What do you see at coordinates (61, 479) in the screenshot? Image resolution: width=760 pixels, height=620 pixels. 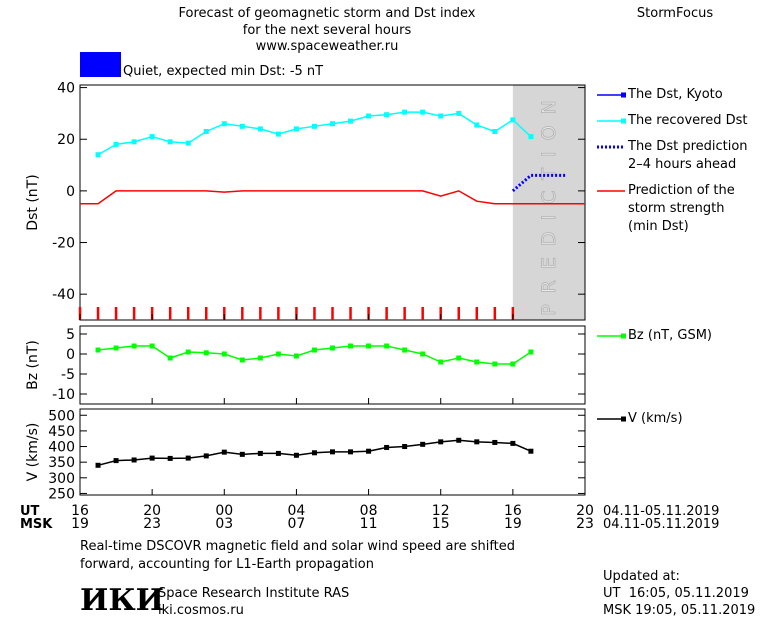 I see `y-tick-label: 300` at bounding box center [61, 479].